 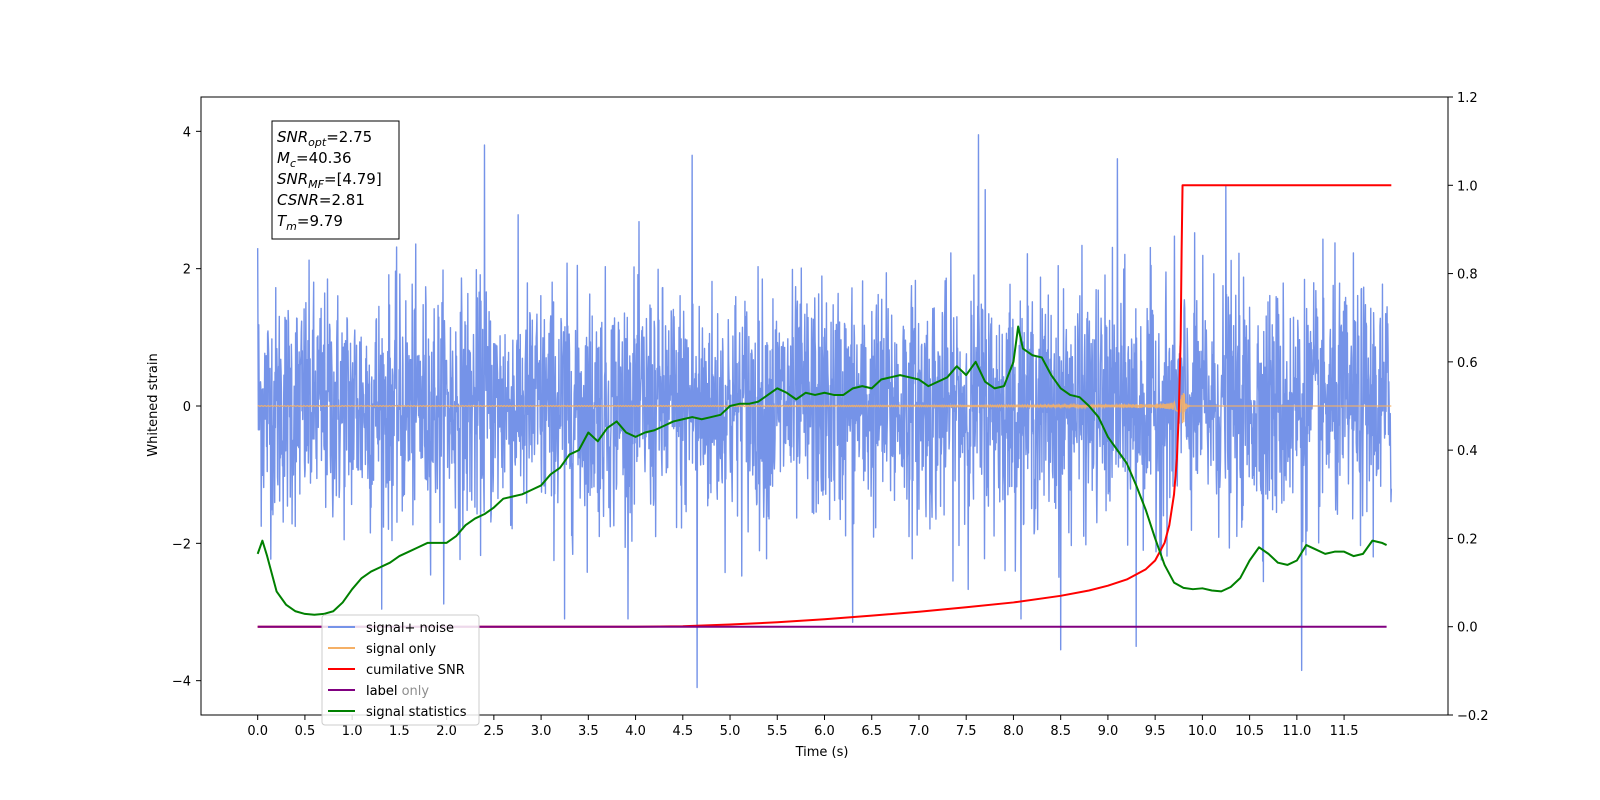 I want to click on y-tick-label-left: 0, so click(x=187, y=407).